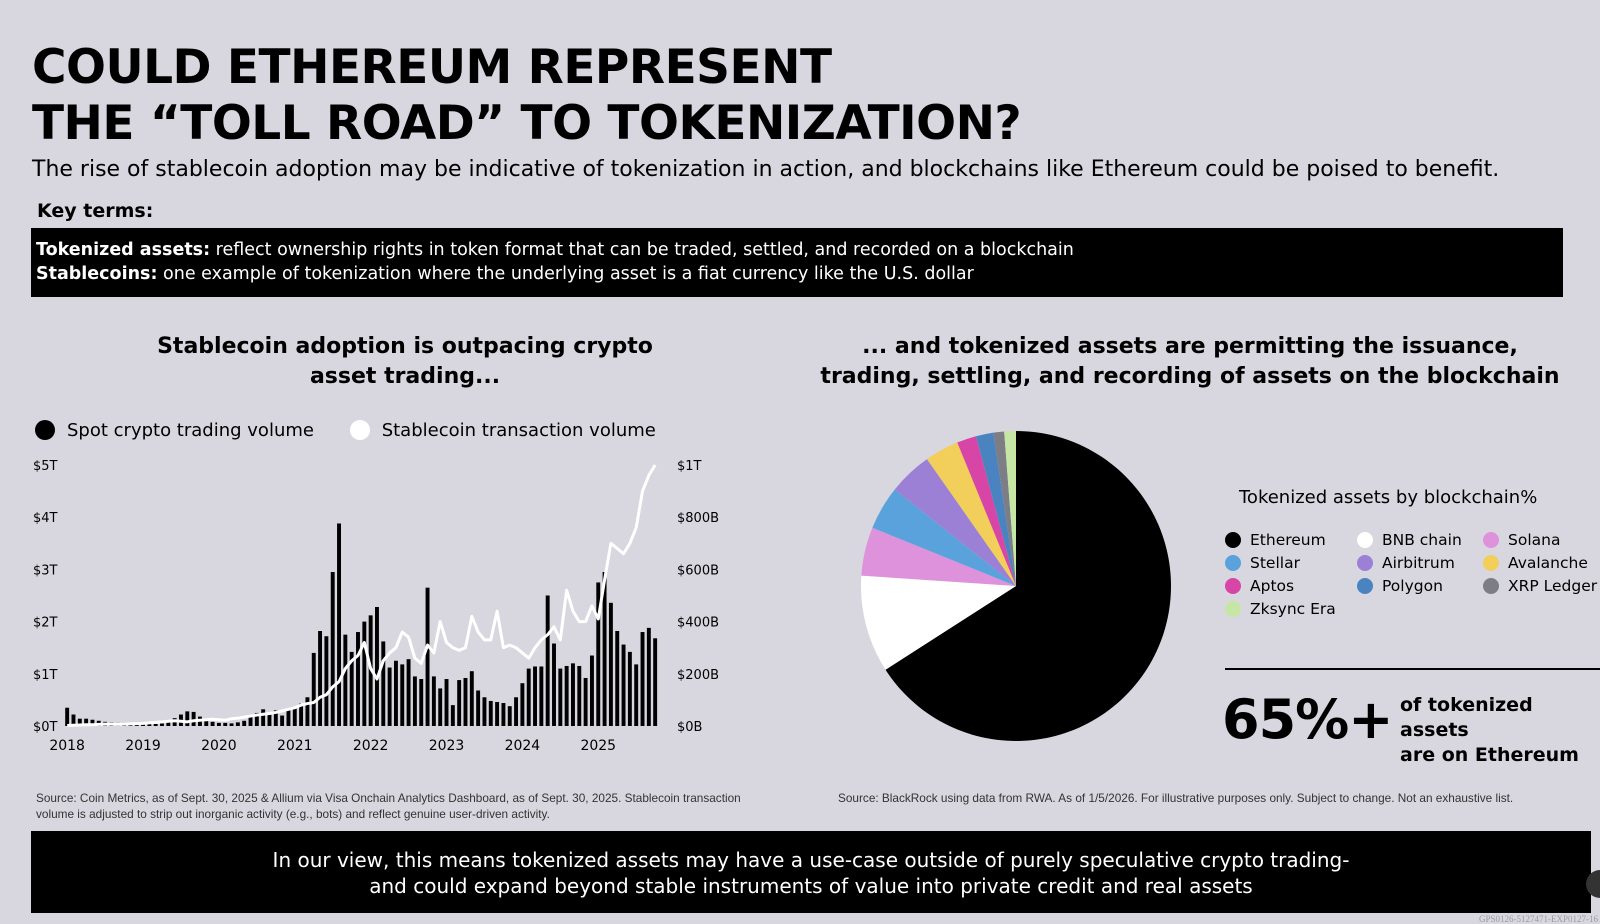 The height and width of the screenshot is (924, 1600). I want to click on key-term-name: Stablecoins:, so click(97, 274).